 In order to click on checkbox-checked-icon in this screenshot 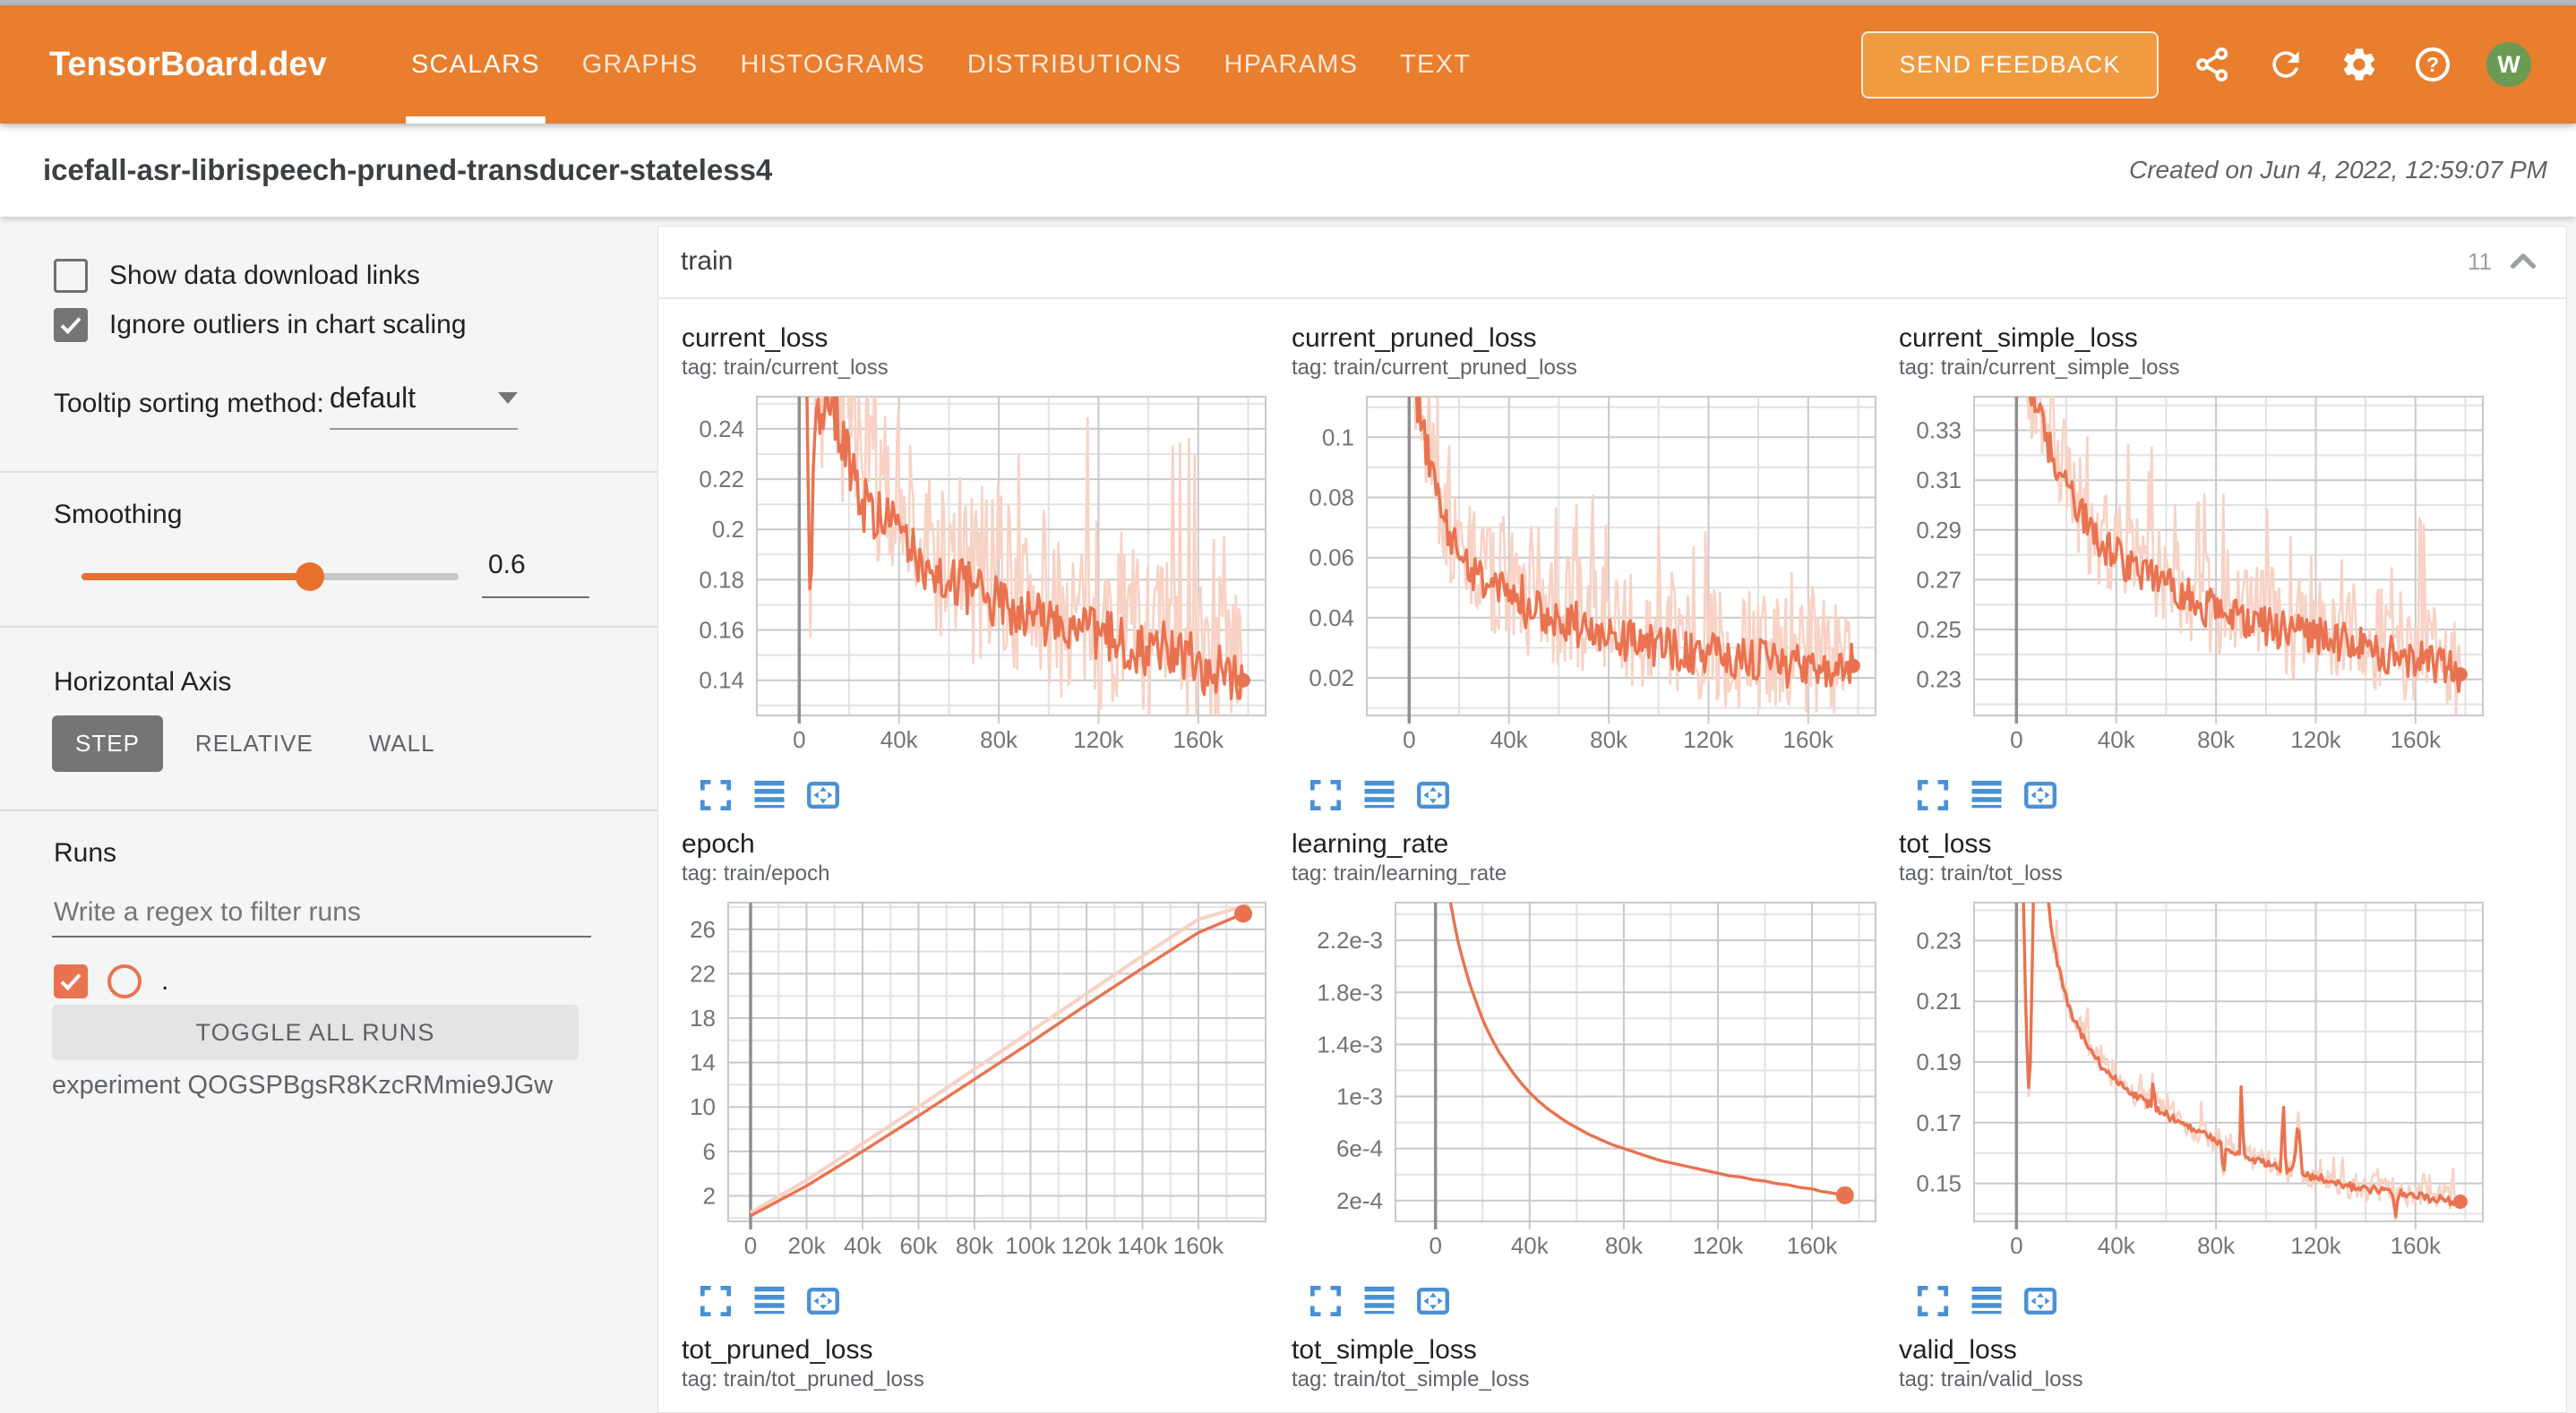, I will do `click(71, 325)`.